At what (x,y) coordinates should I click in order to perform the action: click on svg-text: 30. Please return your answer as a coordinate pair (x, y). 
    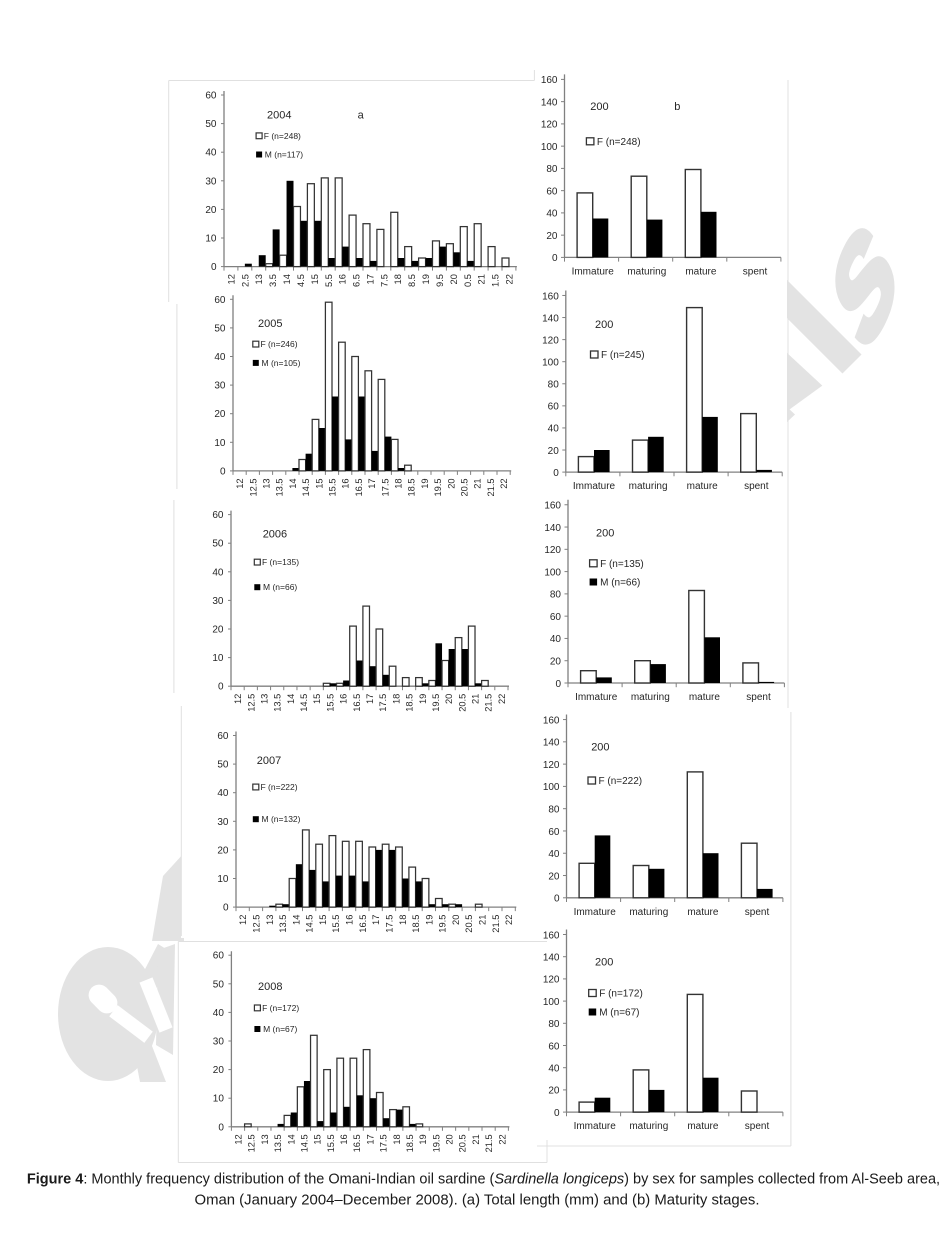
    Looking at the image, I should click on (219, 1042).